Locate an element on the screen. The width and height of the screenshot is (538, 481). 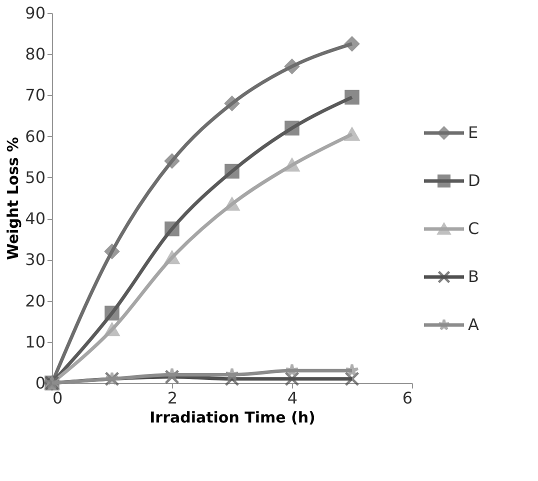
y-tick-label: 50 is located at coordinates (35, 177).